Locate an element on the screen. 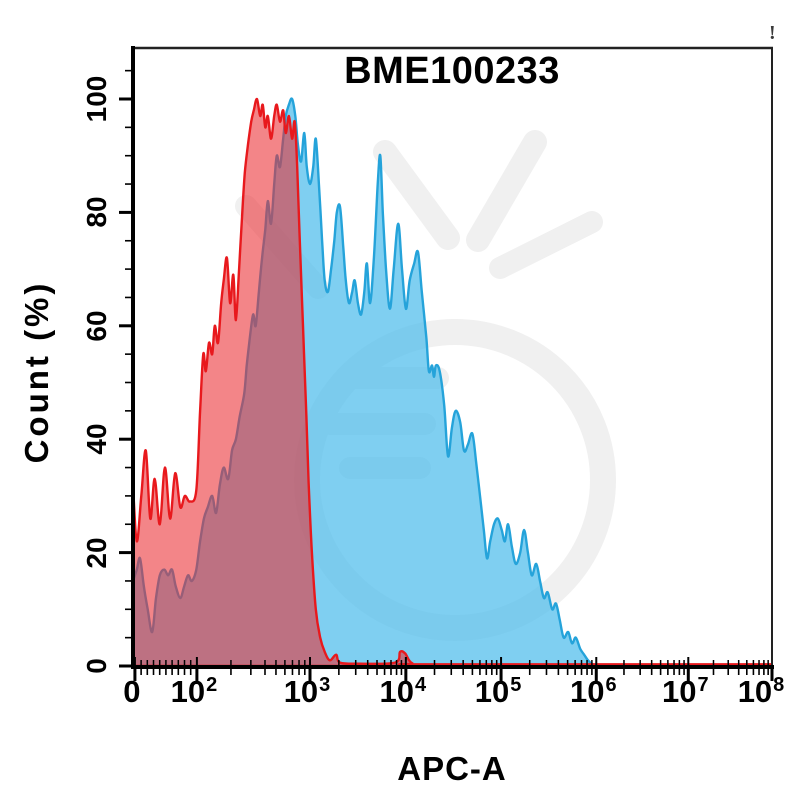 This screenshot has width=795, height=800. y-tick-label: 100 is located at coordinates (96, 99).